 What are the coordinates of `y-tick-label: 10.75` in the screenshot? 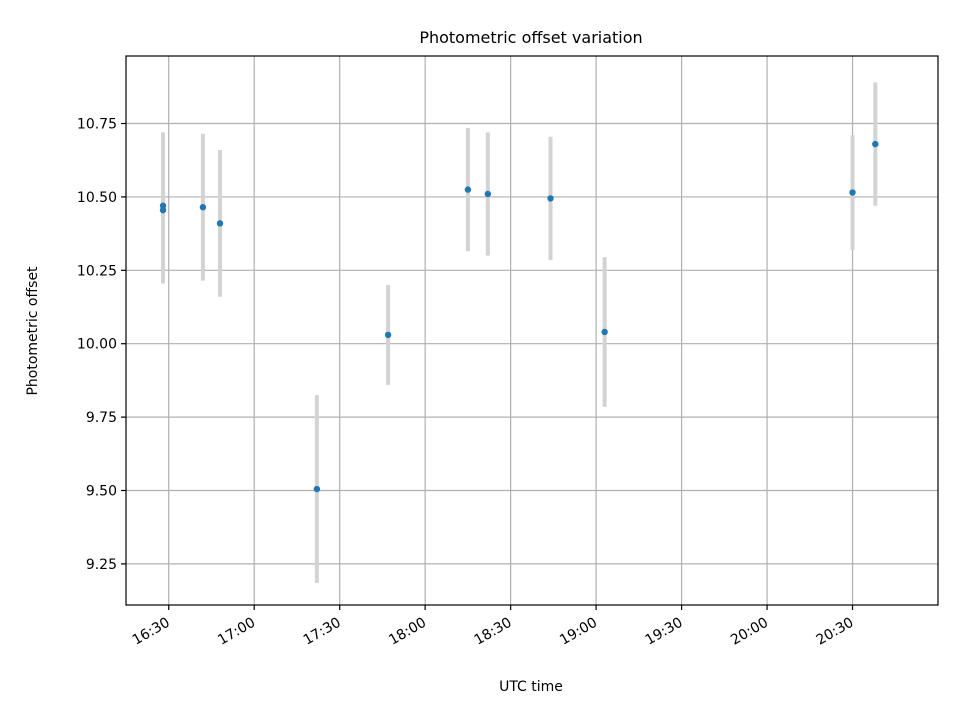 It's located at (97, 125).